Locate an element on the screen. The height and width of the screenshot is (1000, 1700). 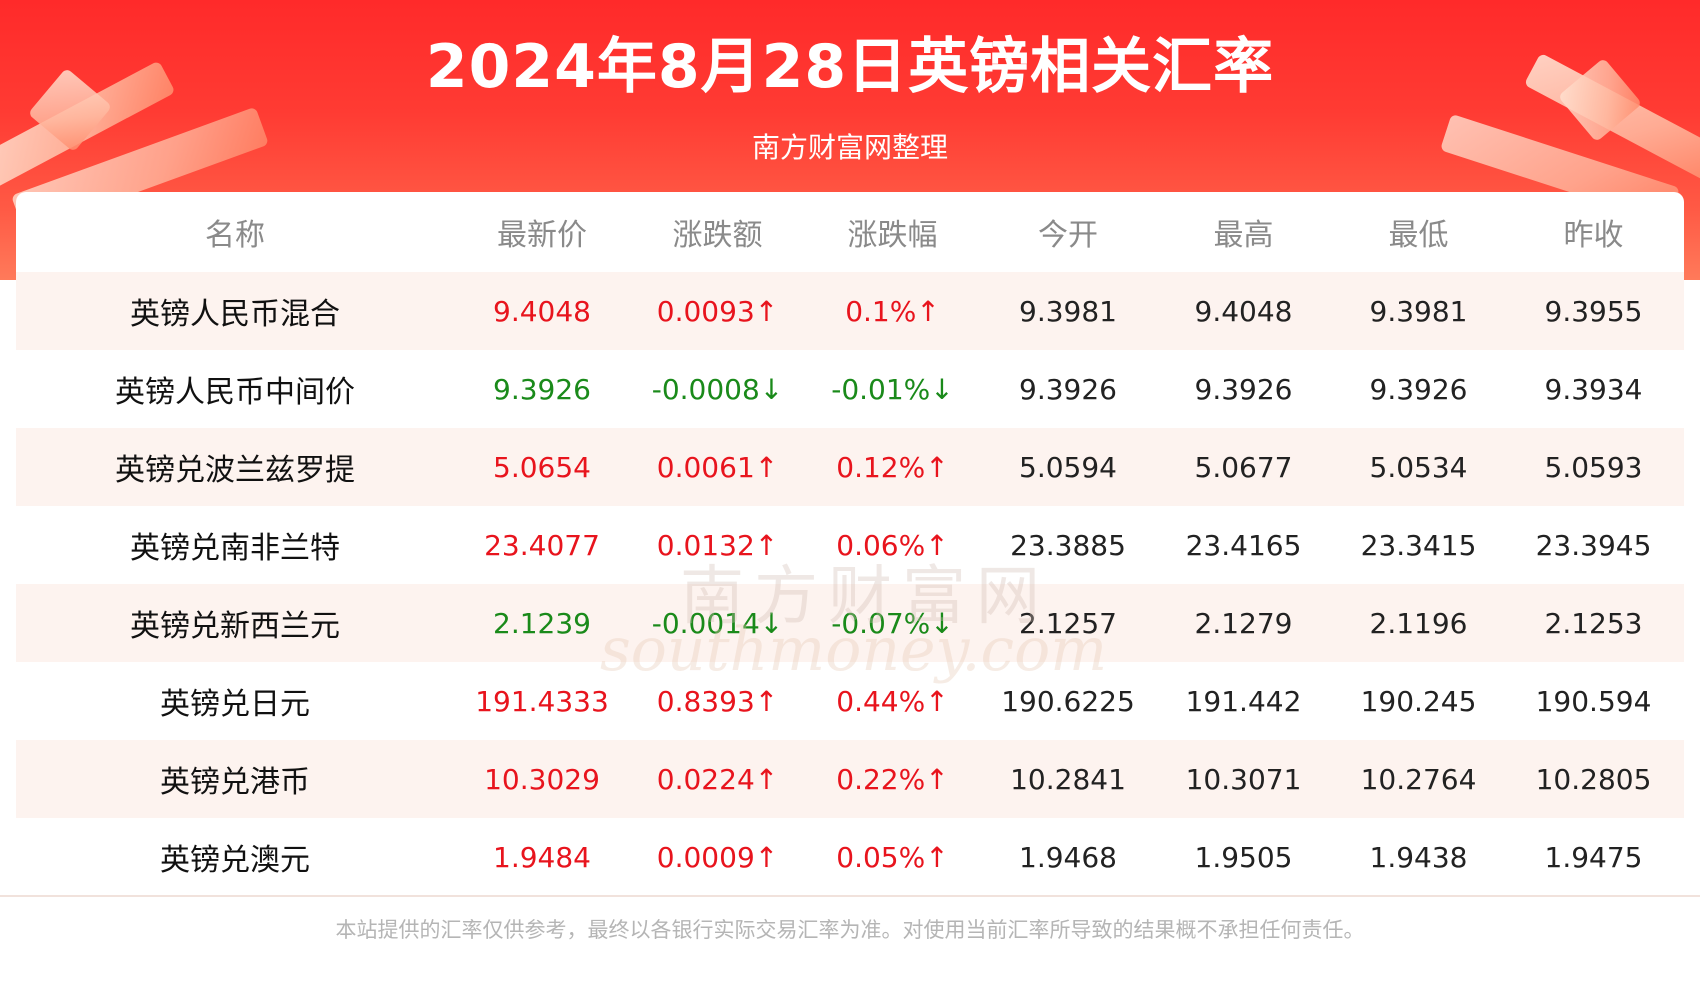
cell-low: 9.3981 is located at coordinates (1418, 311).